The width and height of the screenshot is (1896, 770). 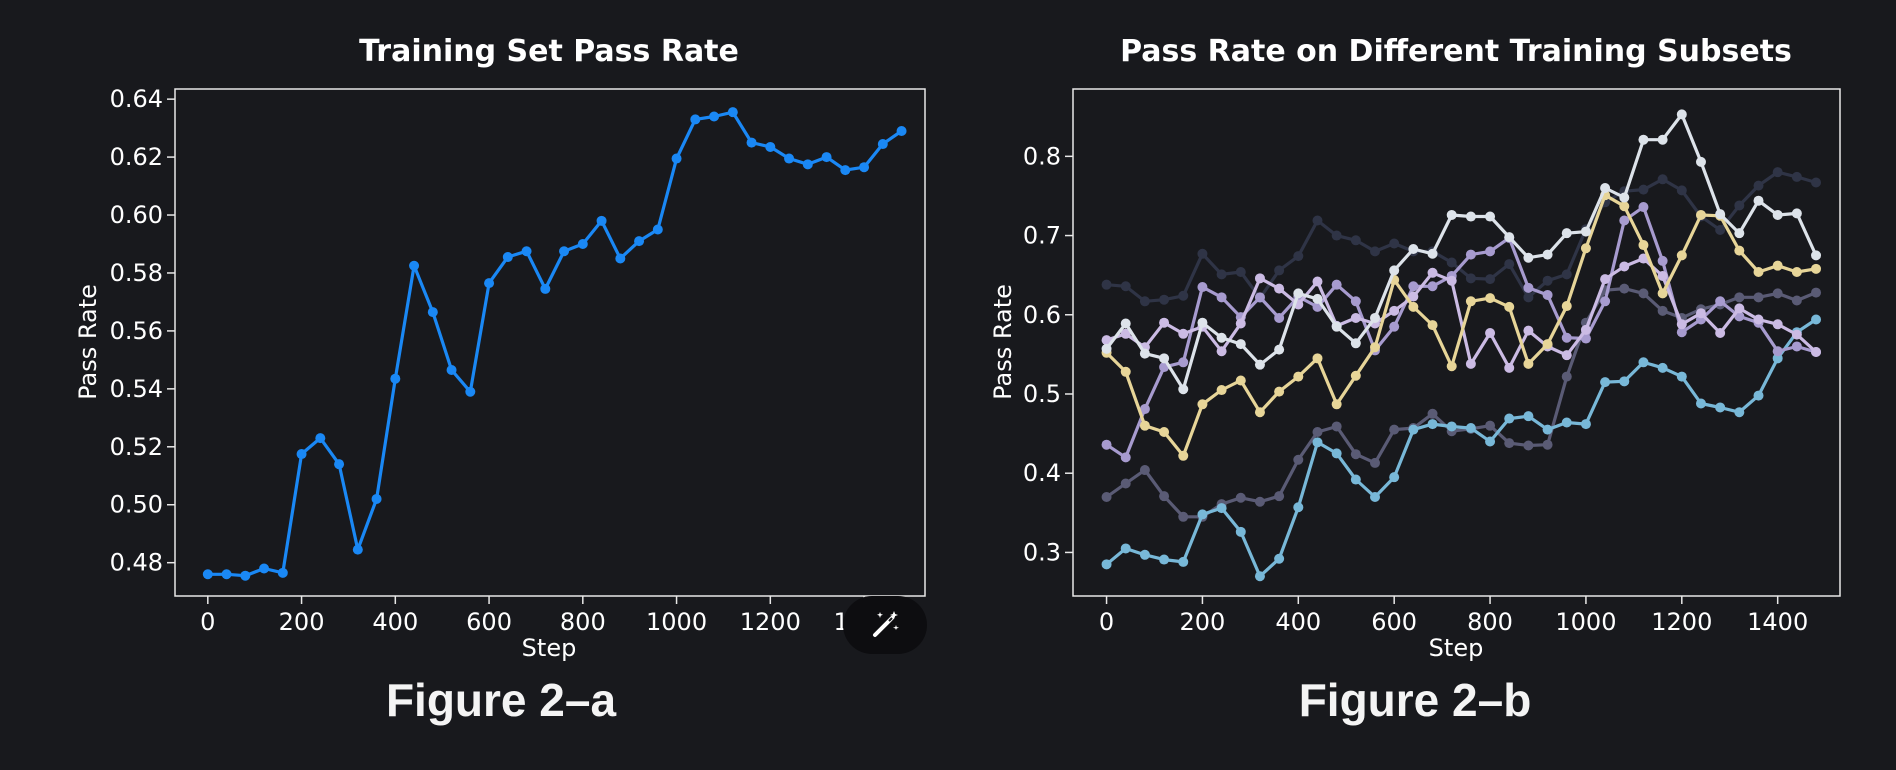 What do you see at coordinates (1456, 51) in the screenshot?
I see `chart-b-title: Pass Rate on Different Training Subsets` at bounding box center [1456, 51].